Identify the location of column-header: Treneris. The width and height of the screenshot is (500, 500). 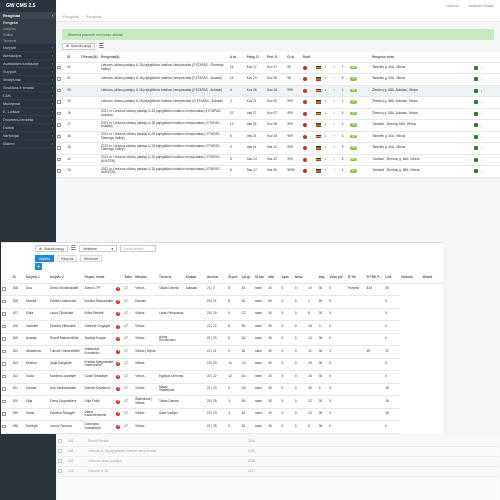
(171, 278).